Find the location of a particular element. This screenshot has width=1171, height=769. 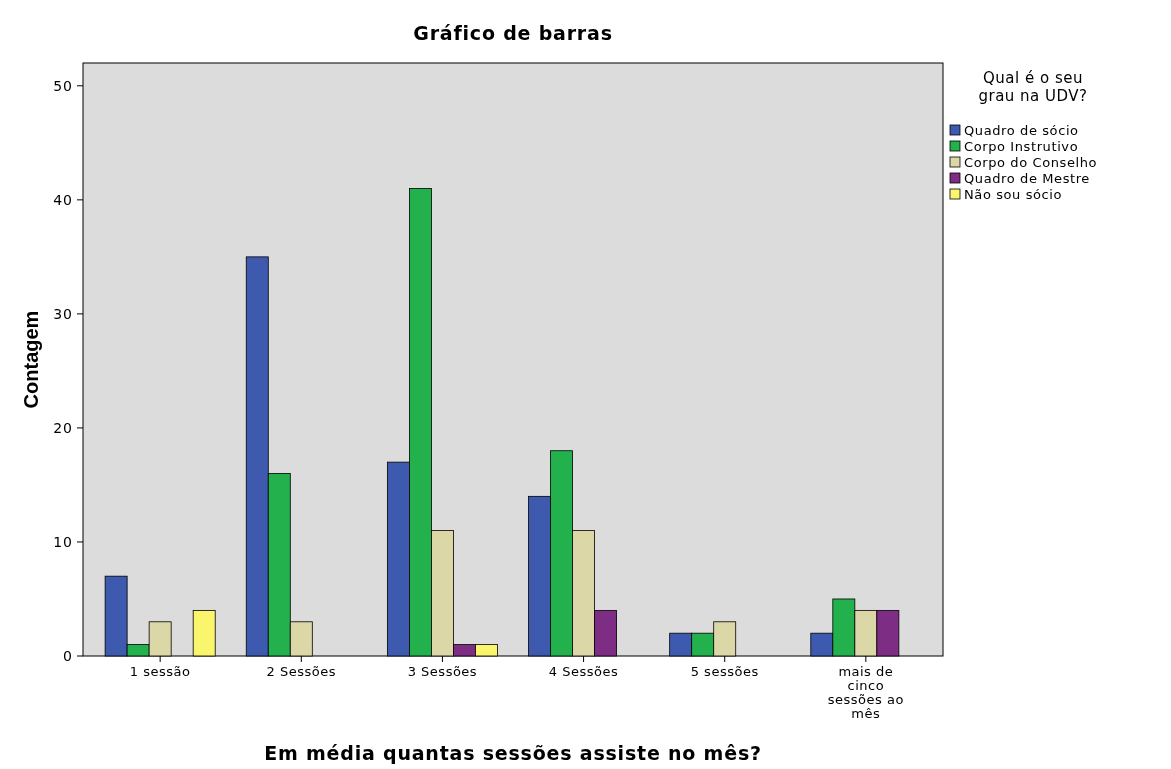

legend-label: Corpo do Conselho is located at coordinates (1031, 162).